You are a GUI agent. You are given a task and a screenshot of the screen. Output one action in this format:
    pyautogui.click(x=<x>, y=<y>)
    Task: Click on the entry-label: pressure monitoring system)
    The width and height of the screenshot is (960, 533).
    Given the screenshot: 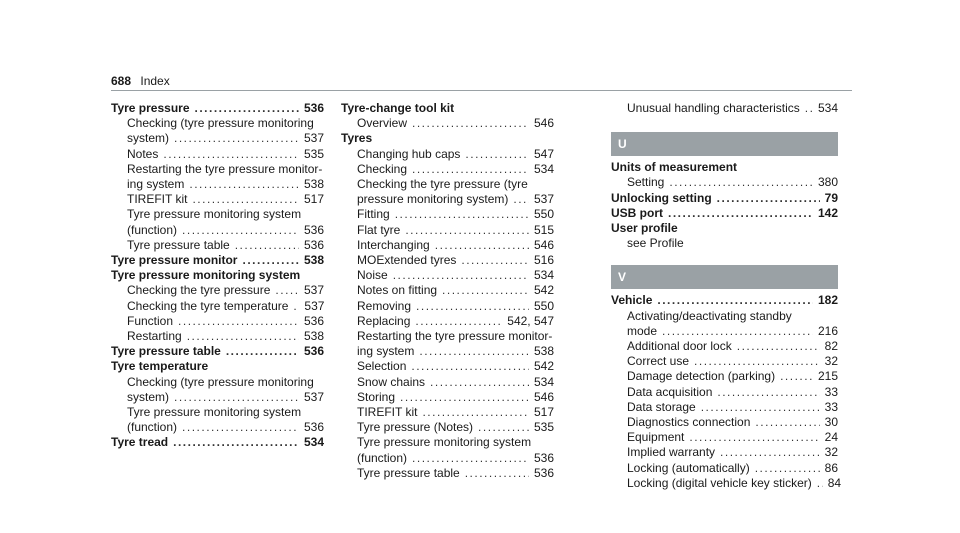 What is the action you would take?
    pyautogui.click(x=433, y=199)
    